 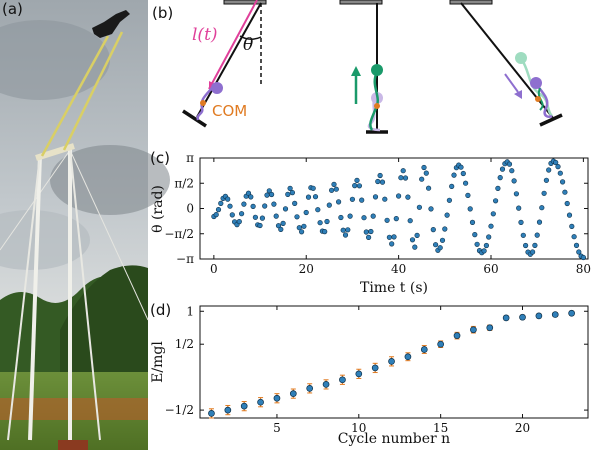 I want to click on angle-label: θ, so click(x=248, y=45).